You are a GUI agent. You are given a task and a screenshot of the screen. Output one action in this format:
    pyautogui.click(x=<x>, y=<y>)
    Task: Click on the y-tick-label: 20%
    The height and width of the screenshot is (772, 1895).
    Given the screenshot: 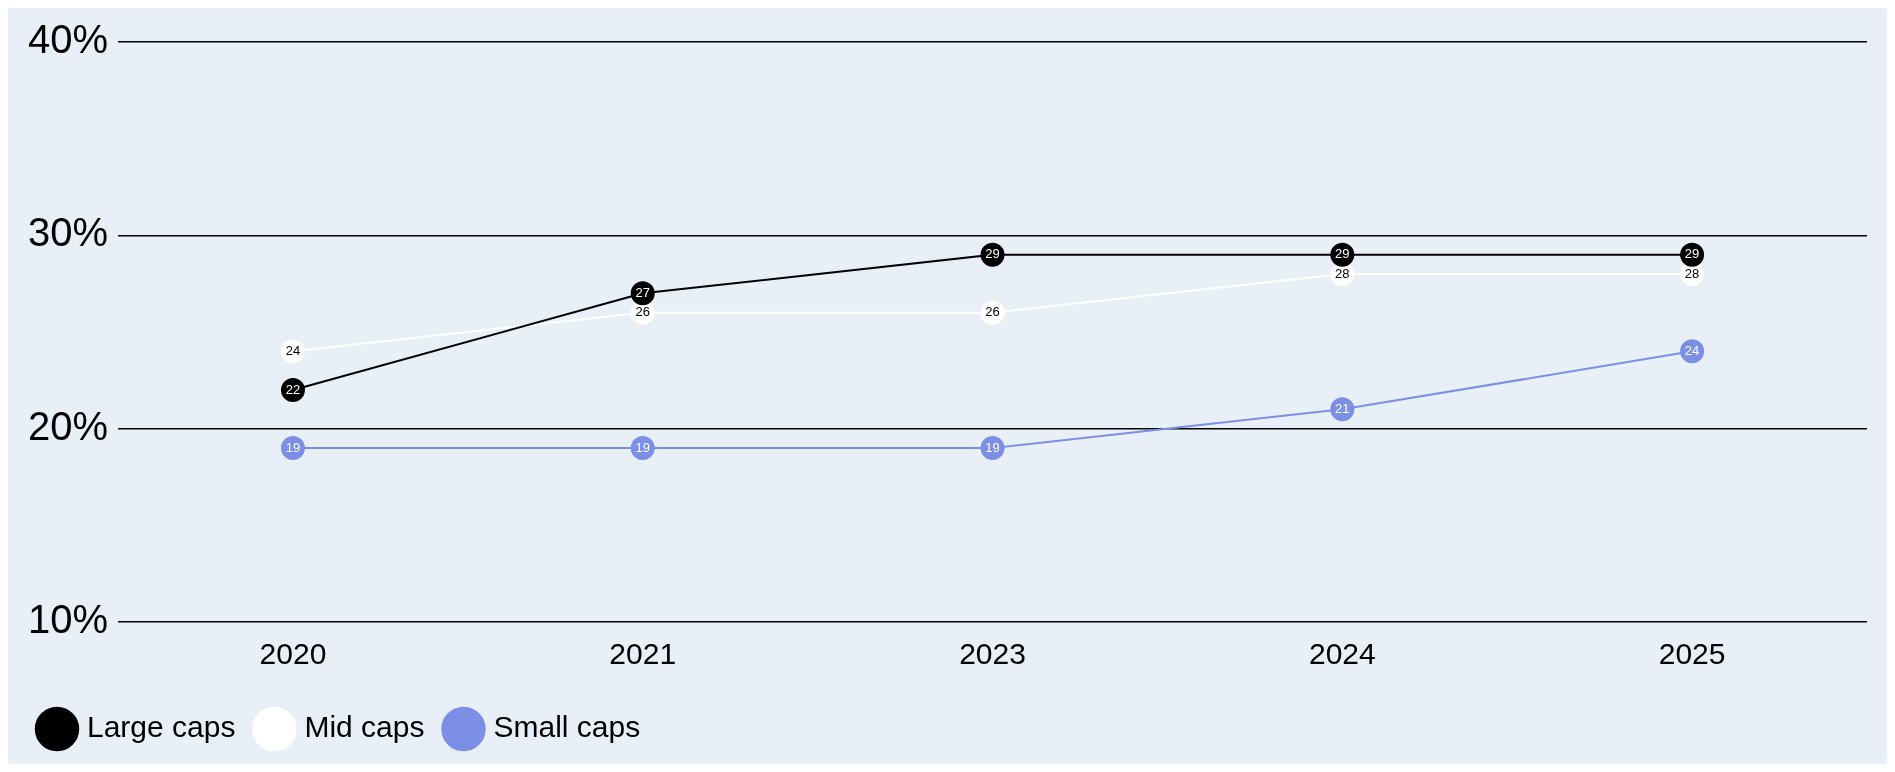 What is the action you would take?
    pyautogui.click(x=68, y=425)
    